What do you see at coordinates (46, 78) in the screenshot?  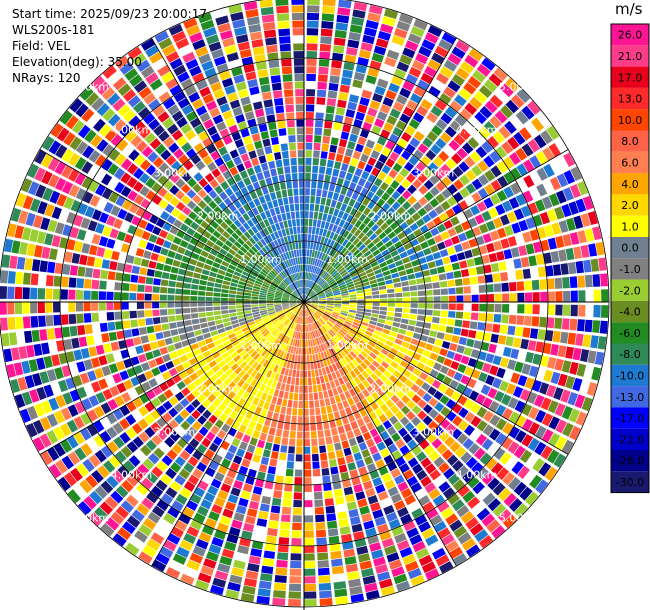 I see `nrays-text: NRays: 120` at bounding box center [46, 78].